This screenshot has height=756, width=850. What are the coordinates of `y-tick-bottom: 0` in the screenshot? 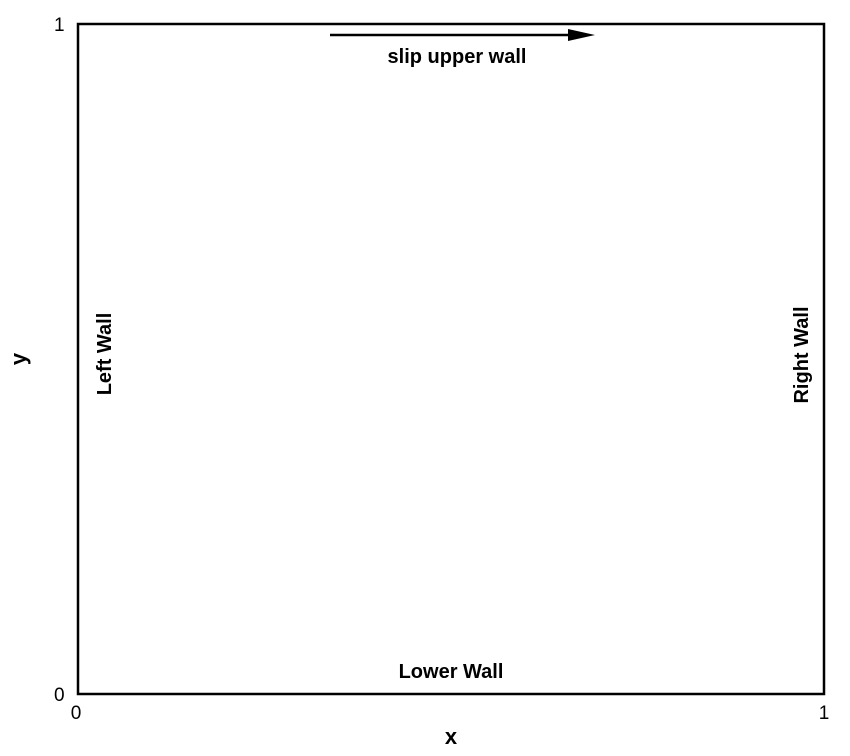 It's located at (59, 695).